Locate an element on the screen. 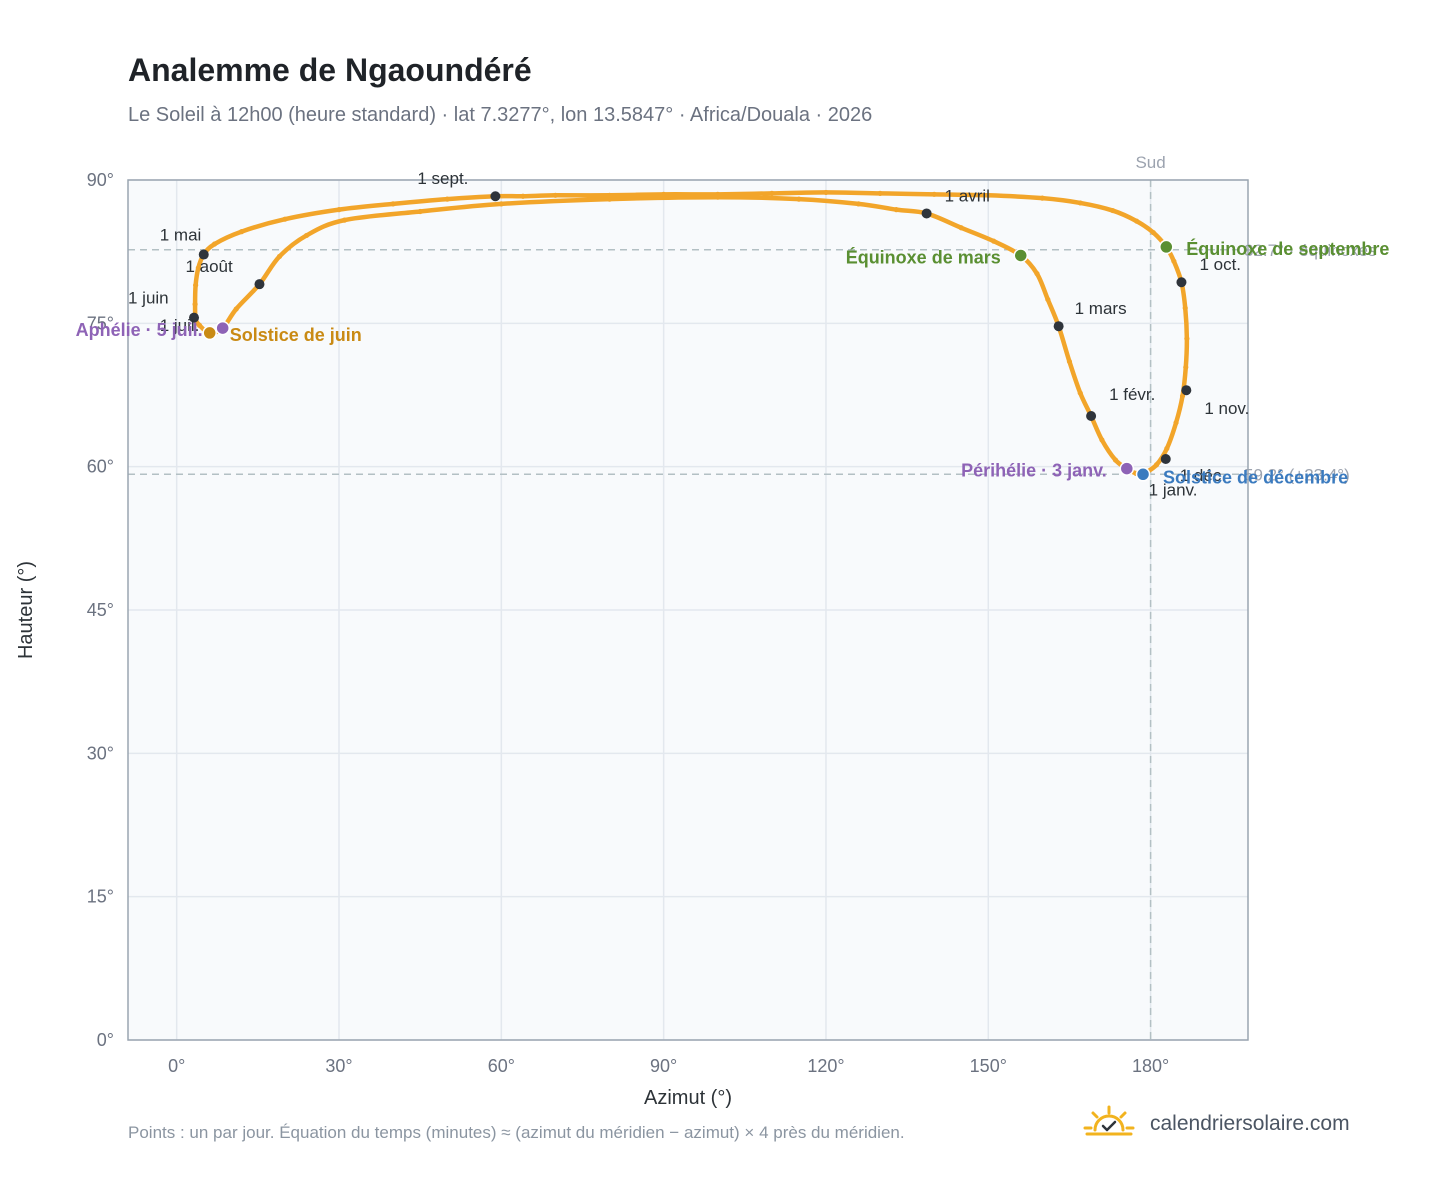 The width and height of the screenshot is (1448, 1188). page-title: Analemme de Ngaoundéré is located at coordinates (330, 70).